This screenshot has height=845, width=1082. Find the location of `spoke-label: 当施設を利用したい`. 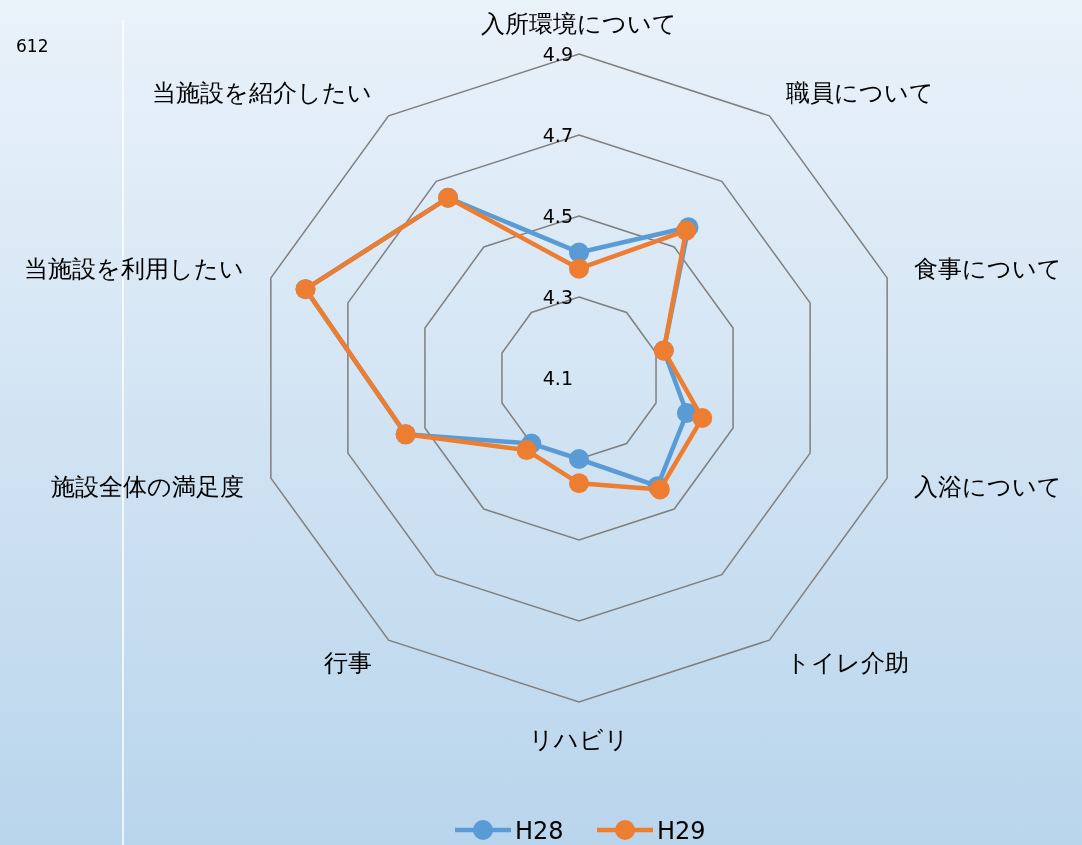

spoke-label: 当施設を利用したい is located at coordinates (134, 269).